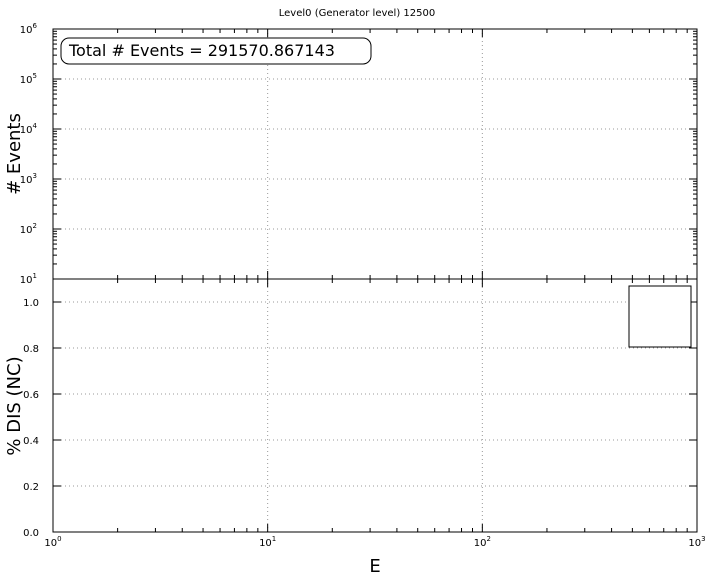  I want to click on top-y-tick-label: 10², so click(28, 229).